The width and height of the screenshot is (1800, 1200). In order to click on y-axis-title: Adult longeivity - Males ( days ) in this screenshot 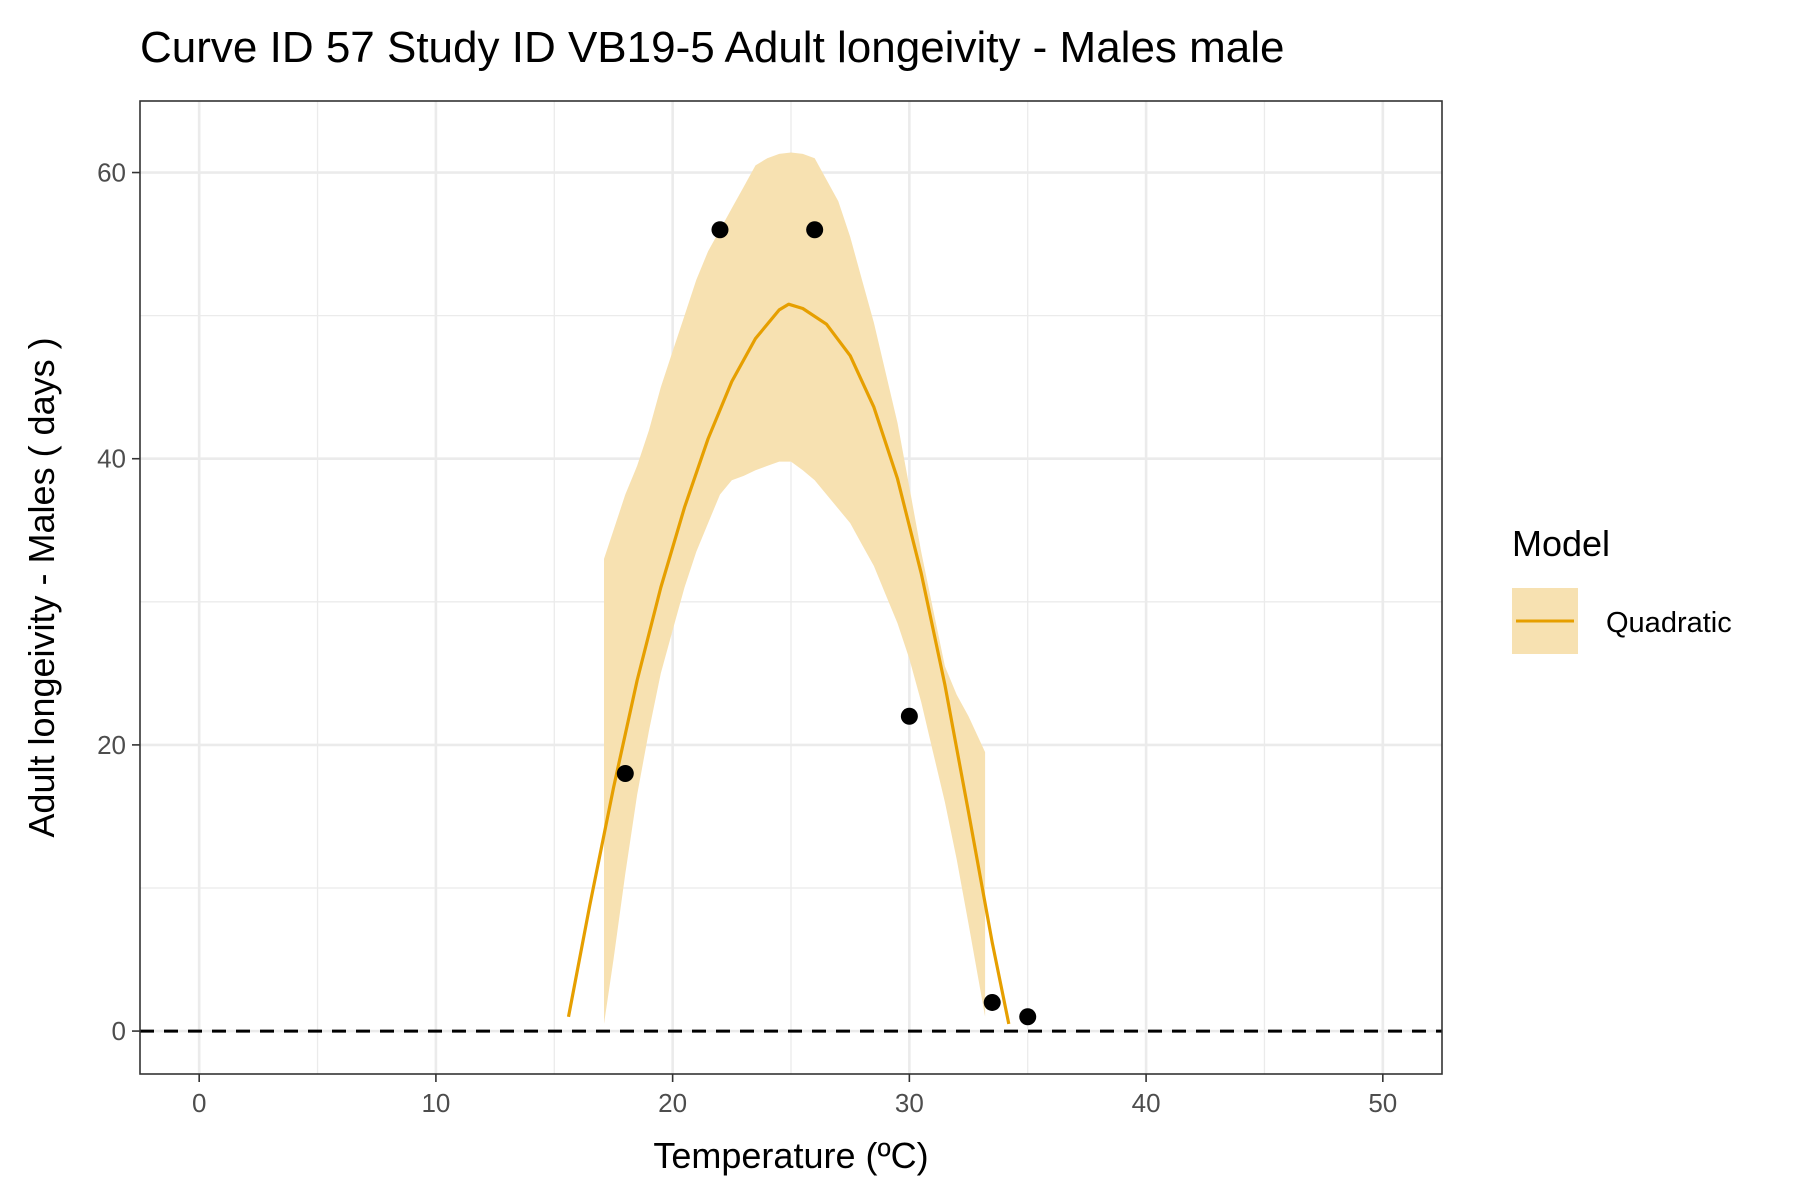, I will do `click(41, 587)`.